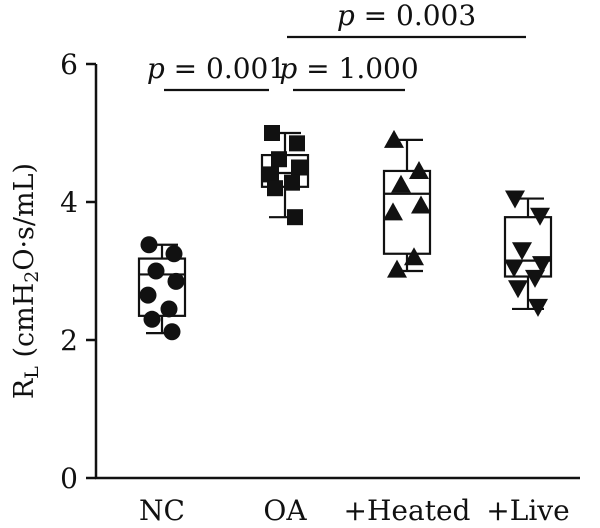 The width and height of the screenshot is (600, 528). I want to click on y-tick-label: 4, so click(69, 202).